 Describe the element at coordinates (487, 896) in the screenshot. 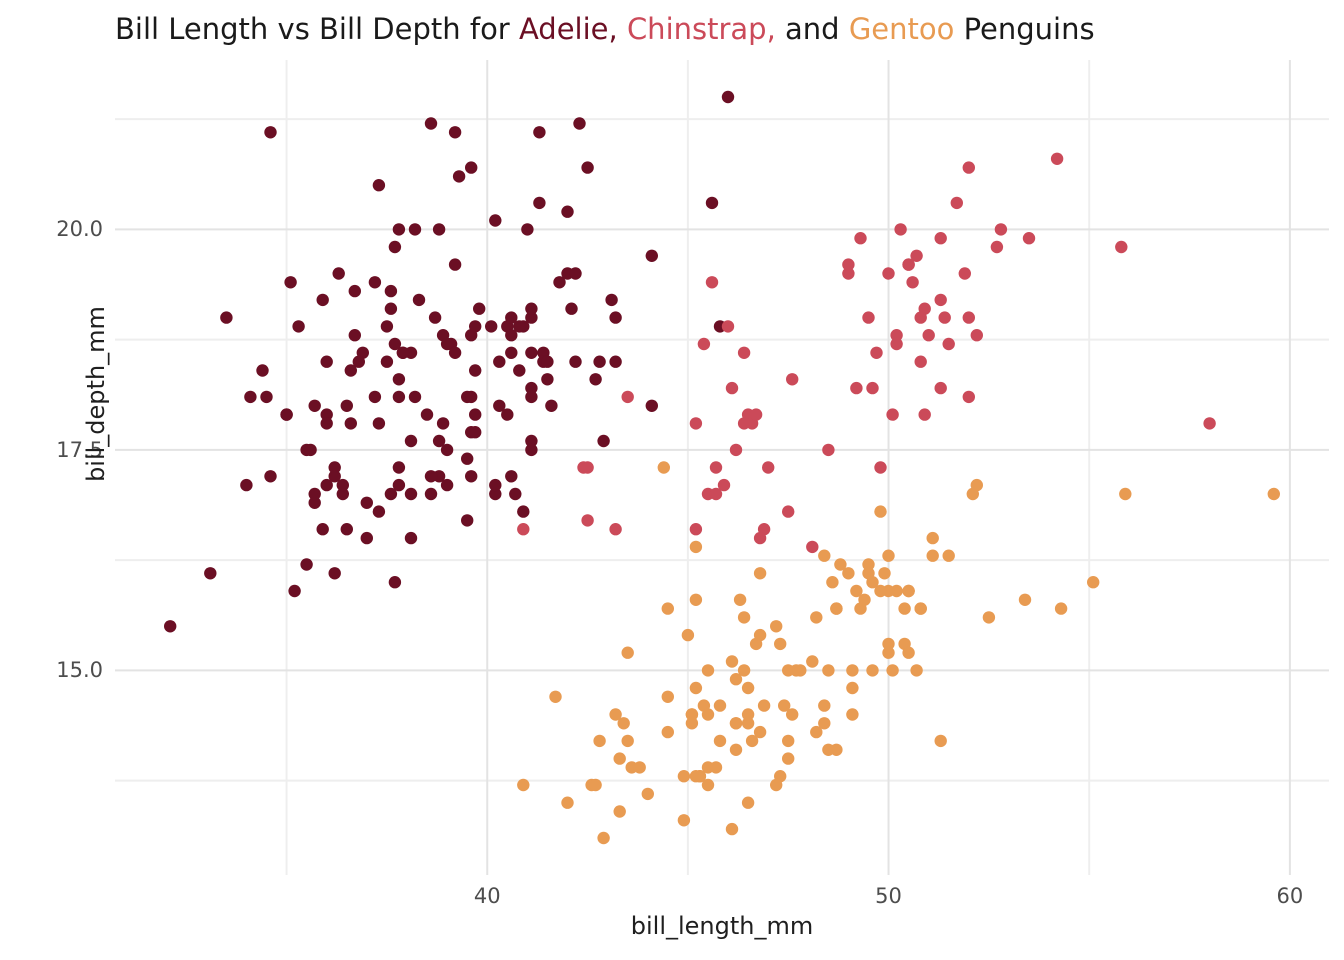

I see `x-tick-label: 40` at that location.